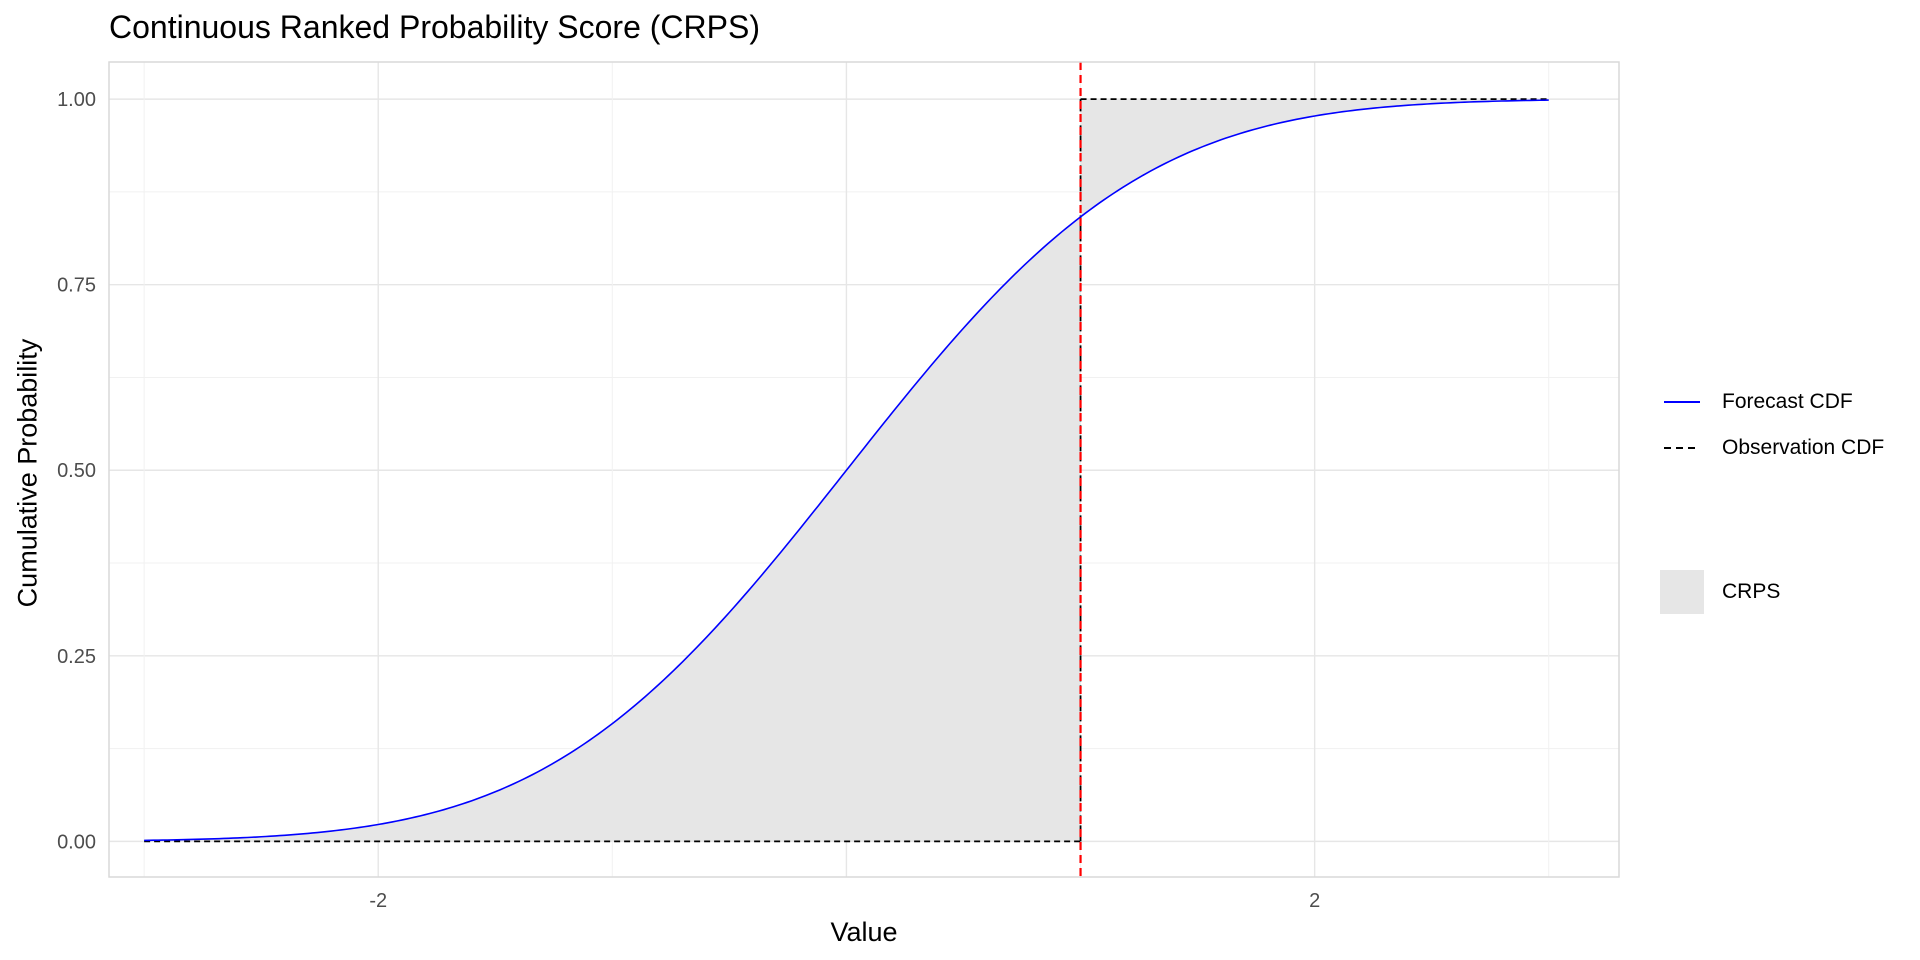  What do you see at coordinates (1314, 901) in the screenshot?
I see `x-tick-label: 2` at bounding box center [1314, 901].